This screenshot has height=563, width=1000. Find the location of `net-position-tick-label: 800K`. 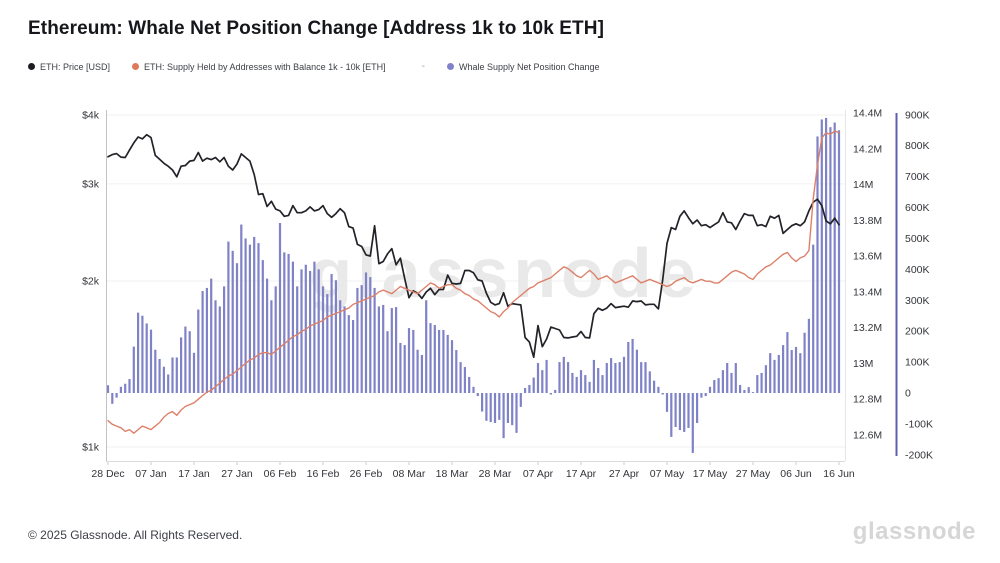

net-position-tick-label: 800K is located at coordinates (917, 146).